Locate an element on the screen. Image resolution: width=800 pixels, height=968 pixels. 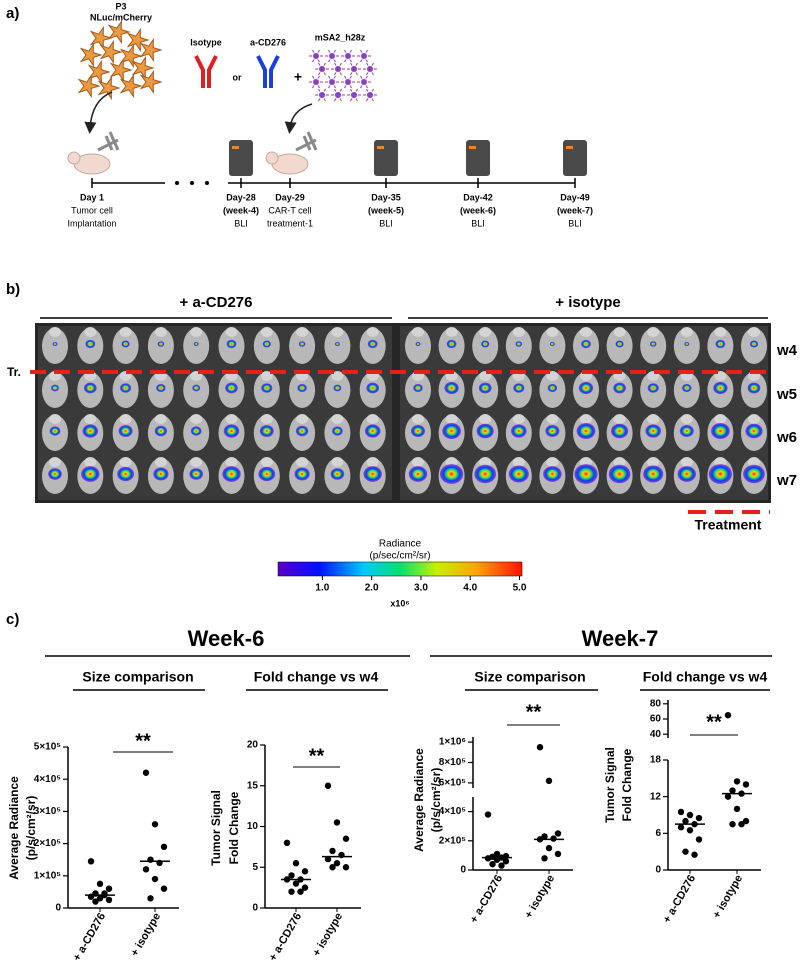
timeline-note: (week-4) is located at coordinates (241, 210).